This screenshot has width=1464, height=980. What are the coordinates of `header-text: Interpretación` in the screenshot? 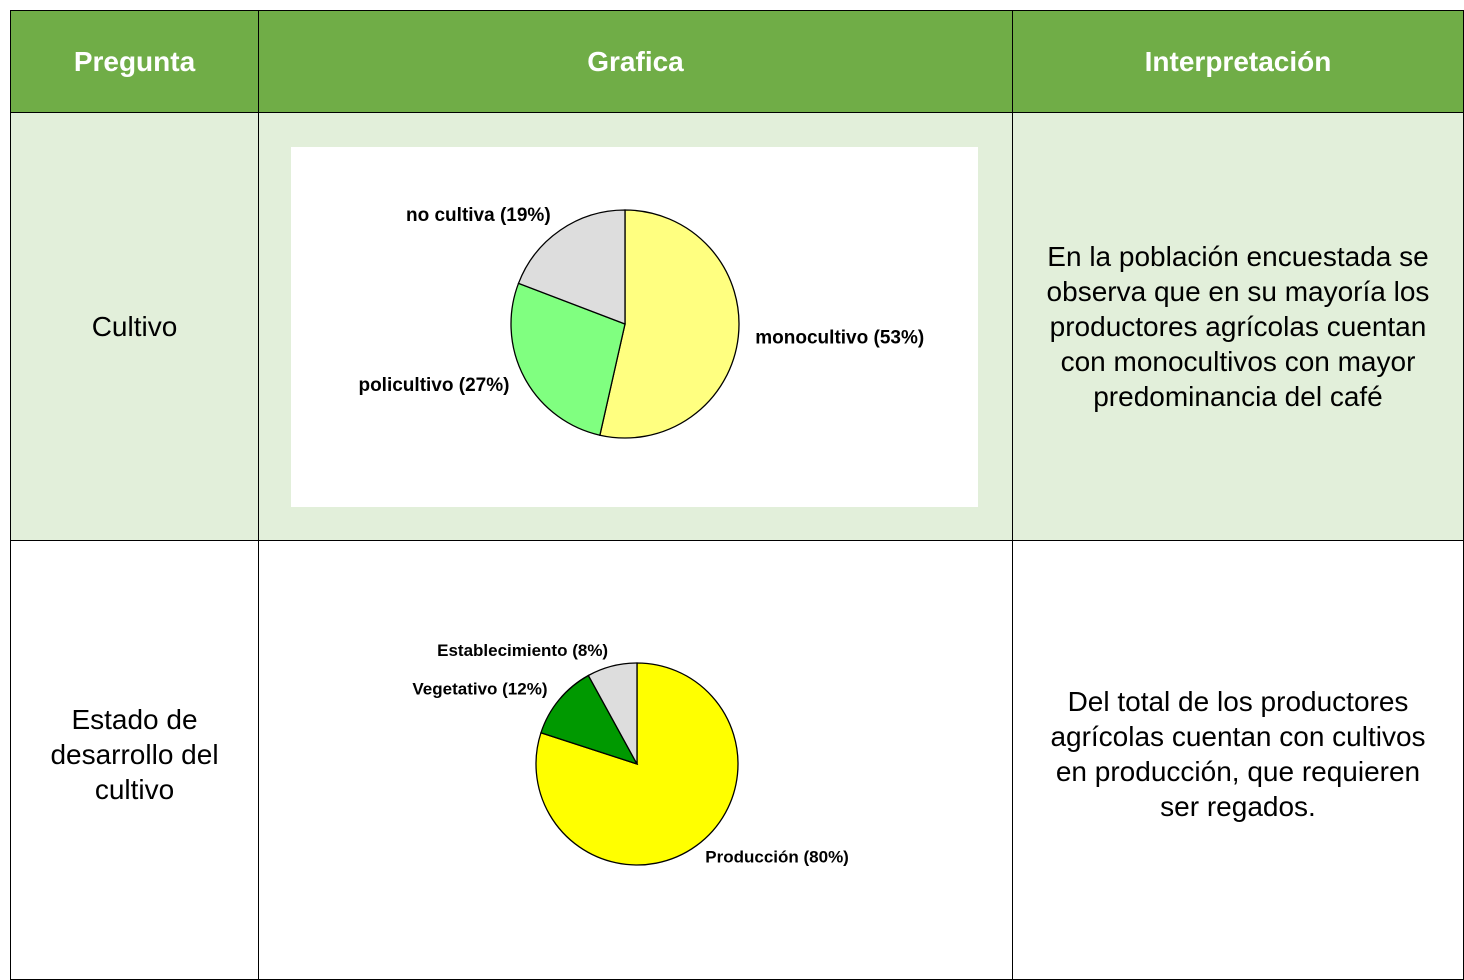 It's located at (1238, 61).